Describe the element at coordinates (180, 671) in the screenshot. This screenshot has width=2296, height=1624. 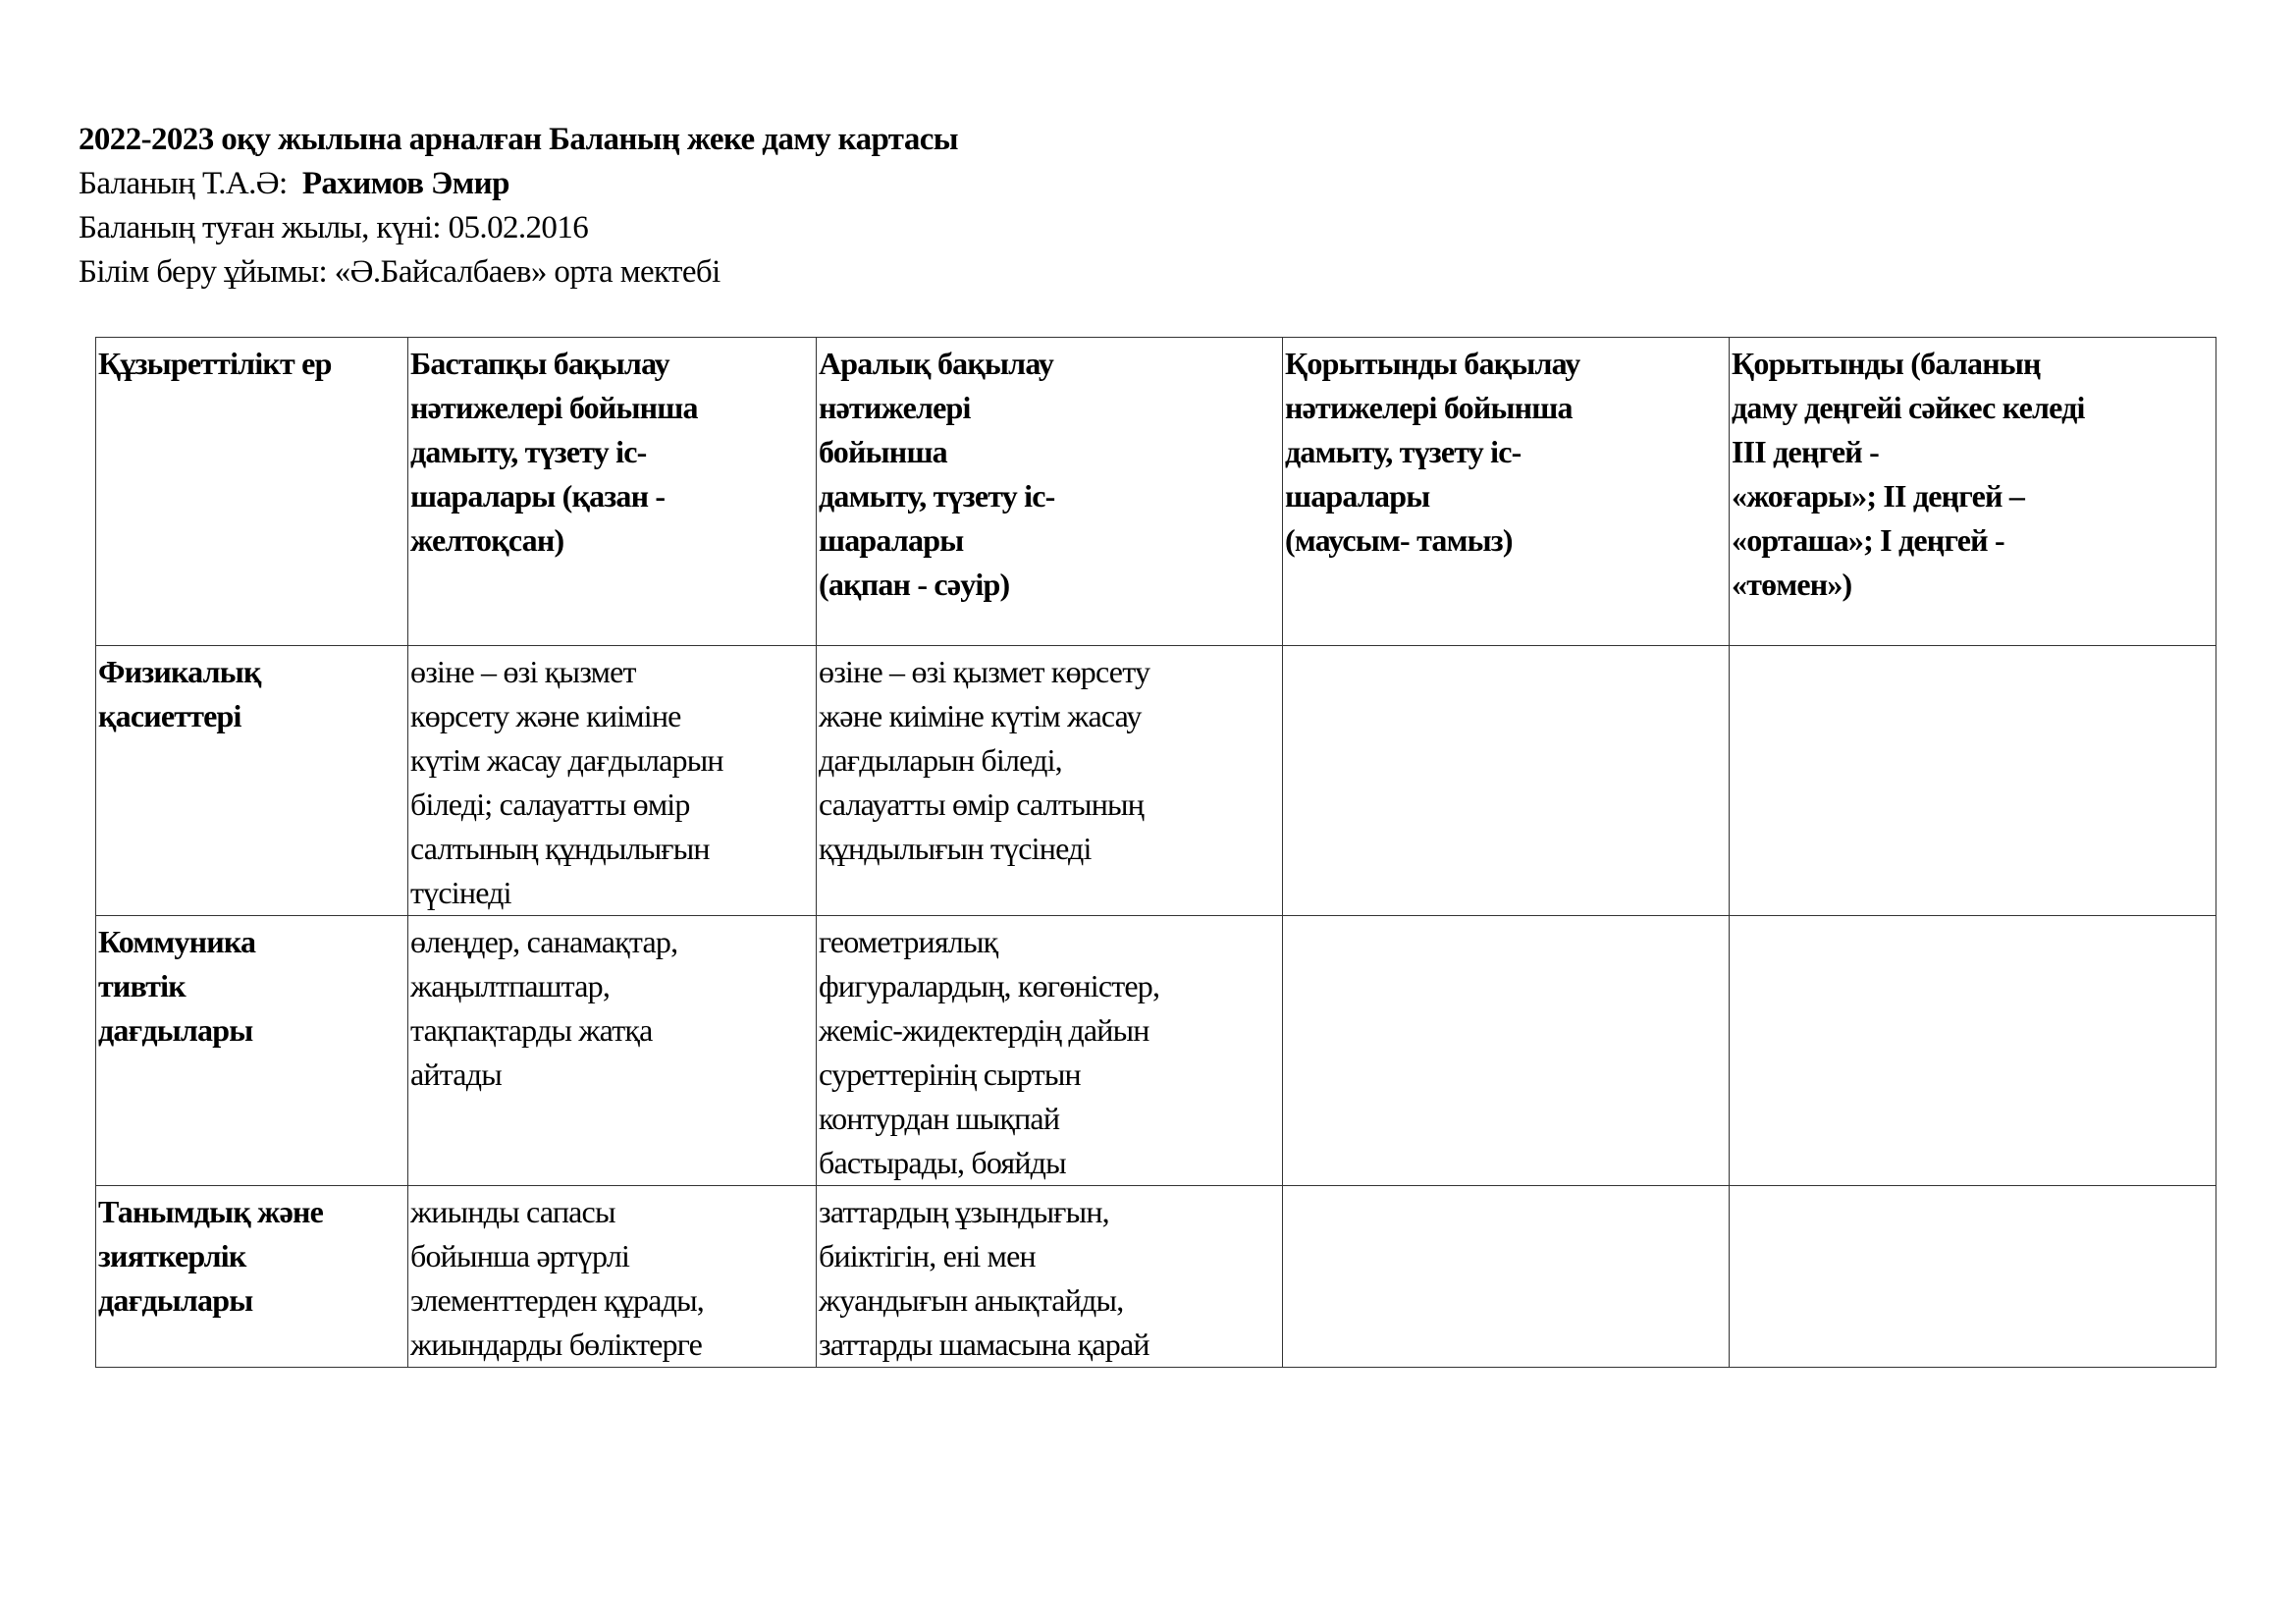
I see `cell-text-line: Физикалық` at that location.